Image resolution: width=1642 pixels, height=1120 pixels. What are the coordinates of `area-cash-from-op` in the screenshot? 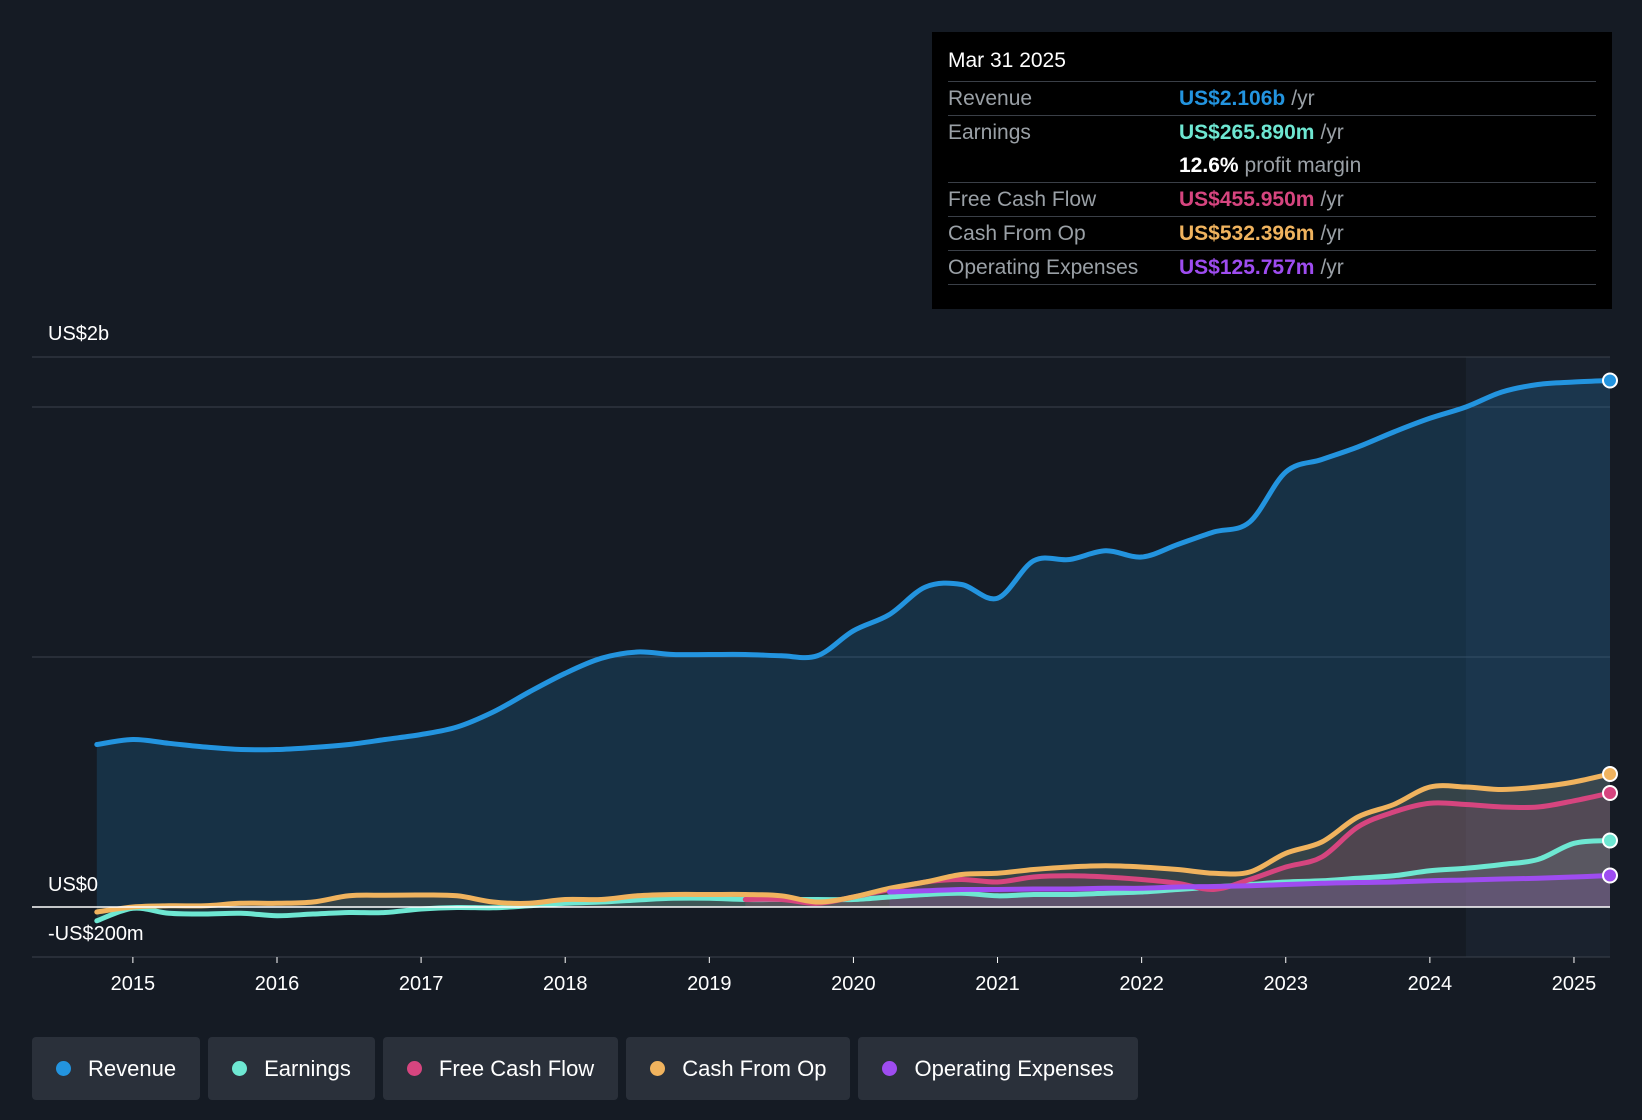 It's located at (853, 843).